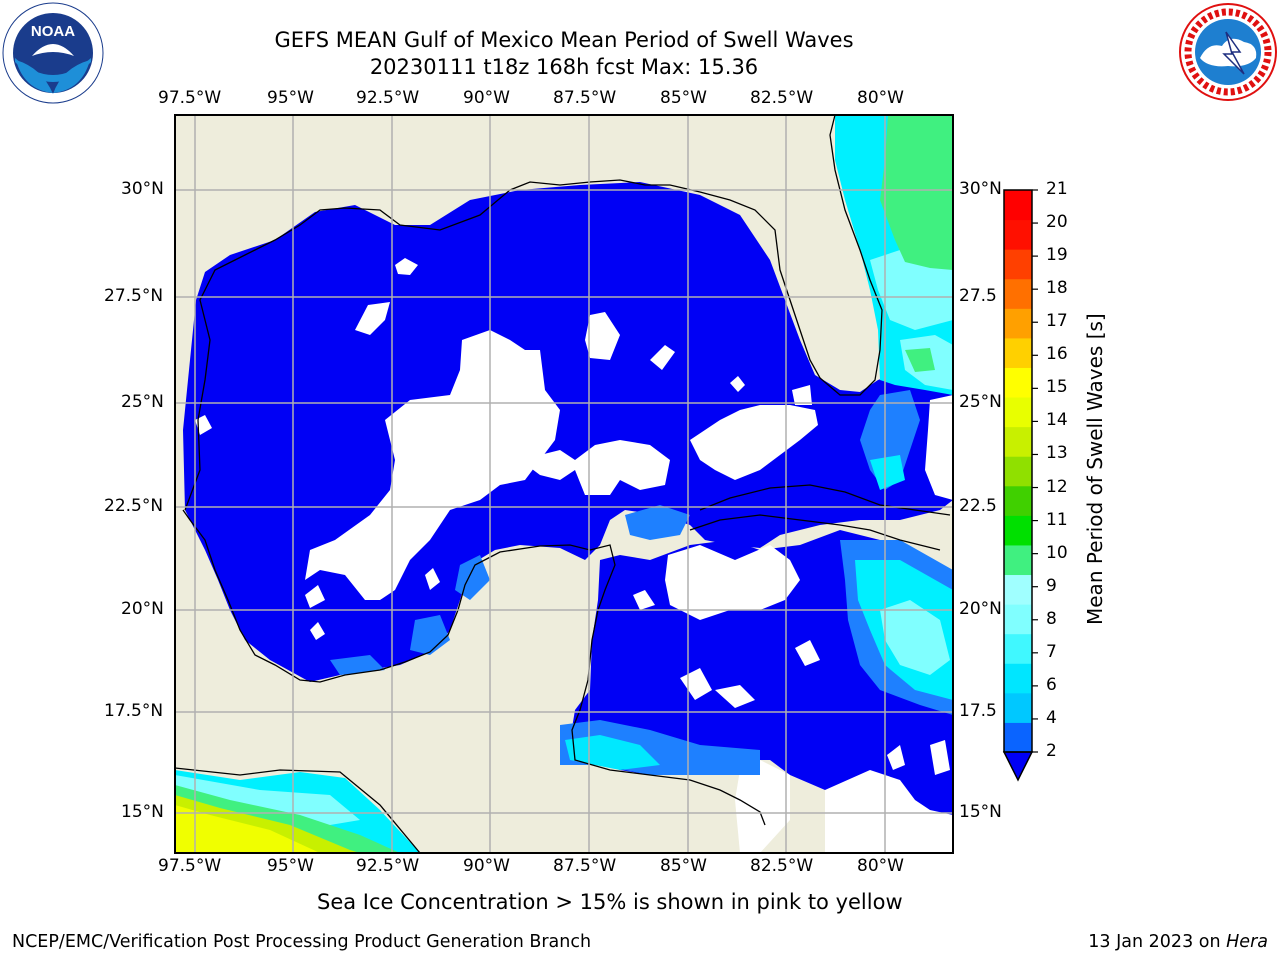 Image resolution: width=1280 pixels, height=960 pixels. I want to click on colorbar-tick-label: 10, so click(1057, 552).